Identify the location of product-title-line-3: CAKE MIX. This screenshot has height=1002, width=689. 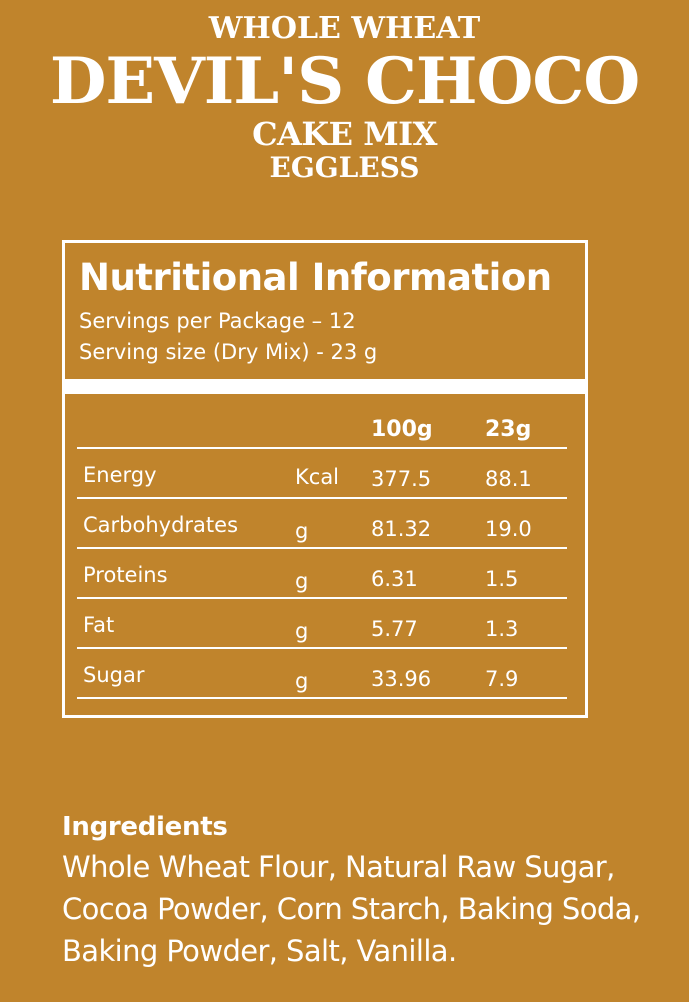
(344, 134).